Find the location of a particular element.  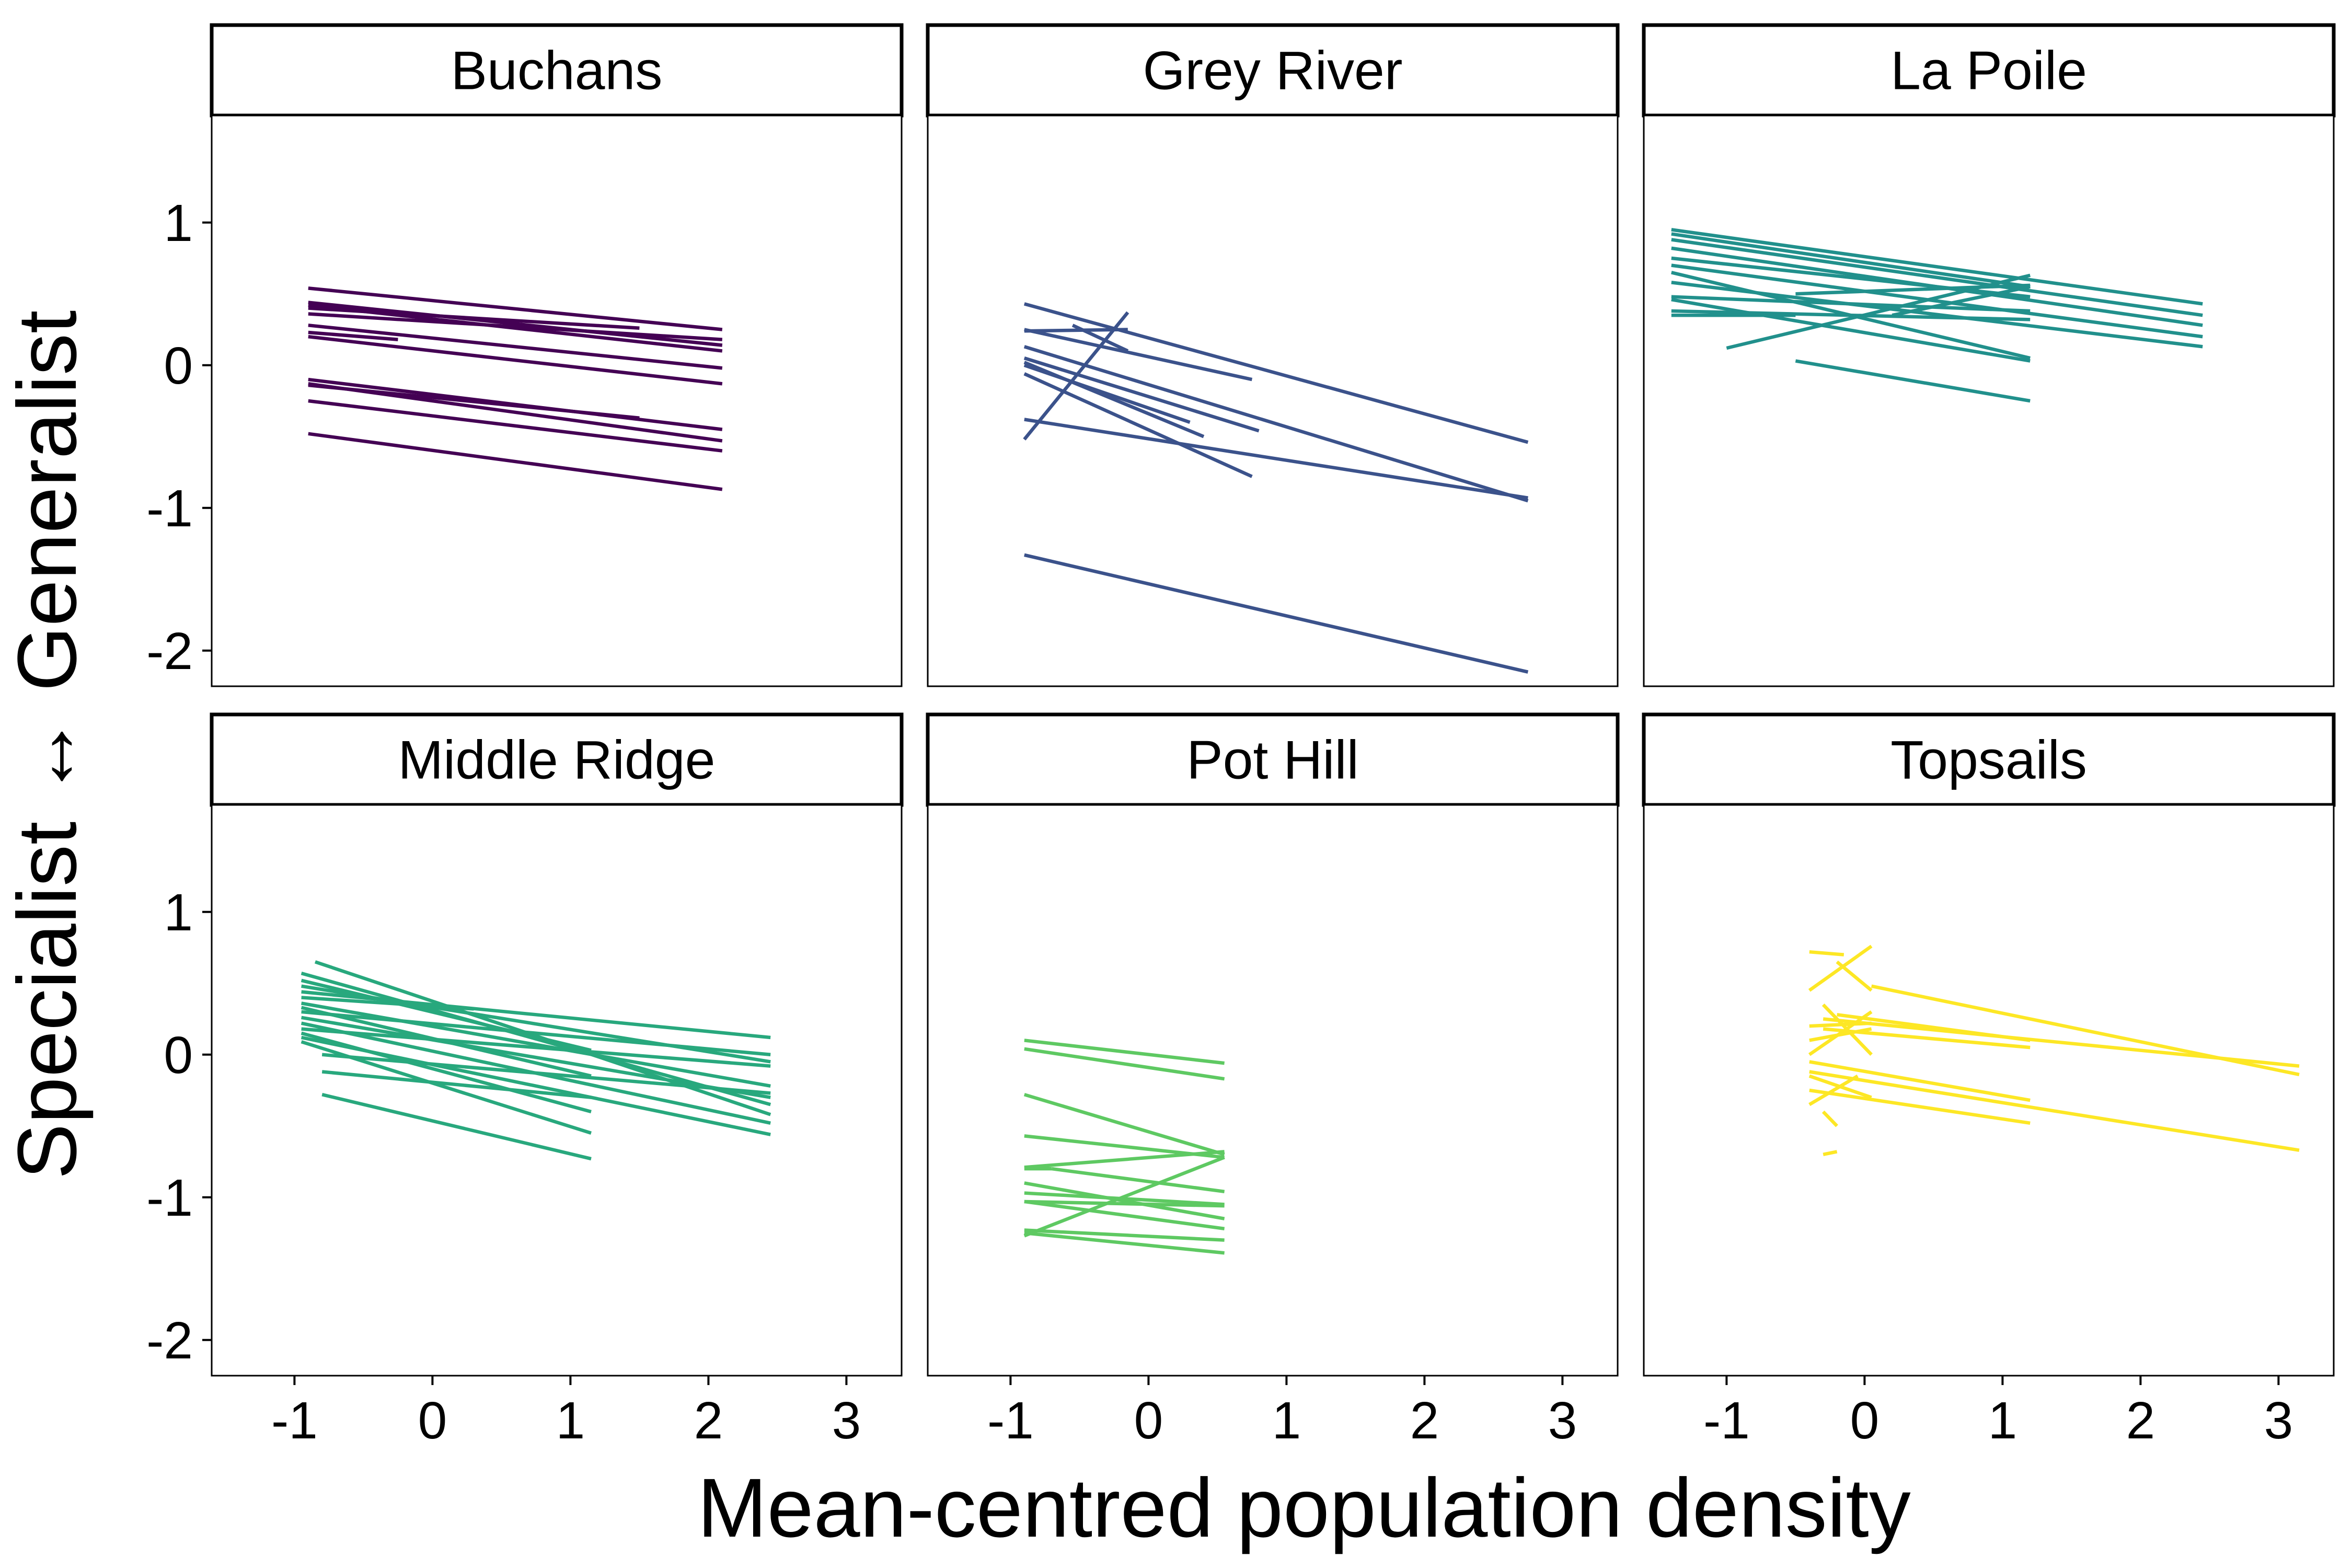

strip-label: Buchans is located at coordinates (557, 71).